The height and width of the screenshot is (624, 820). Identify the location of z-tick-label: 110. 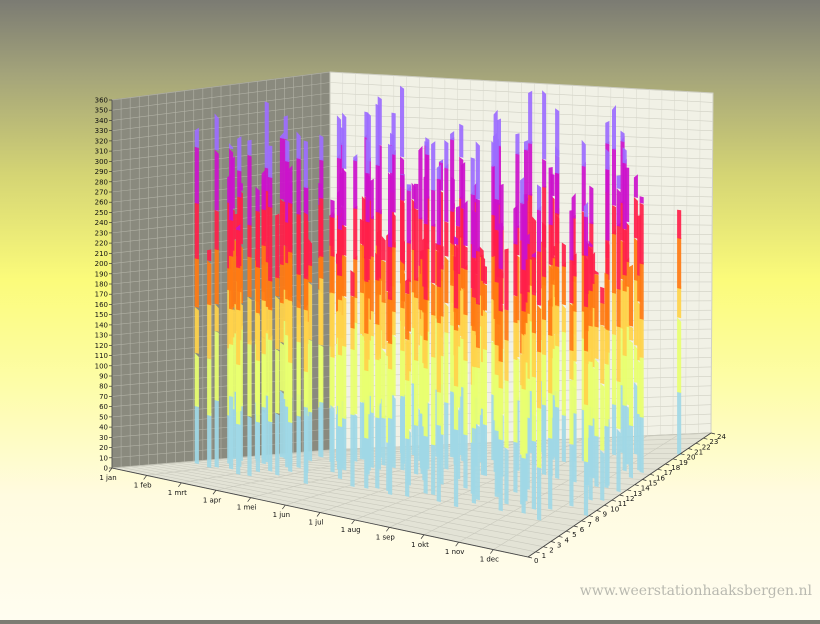
(101, 356).